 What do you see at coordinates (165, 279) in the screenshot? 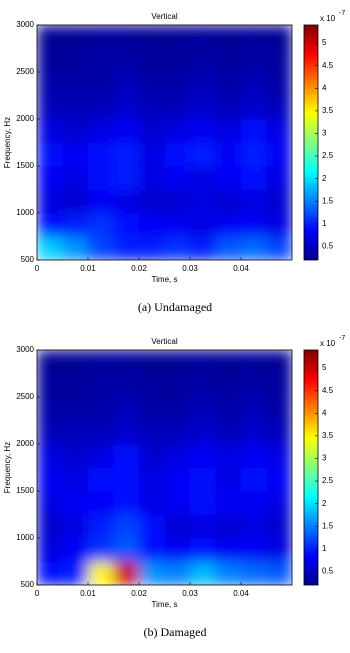
I see `x-axis-label: Time, s` at bounding box center [165, 279].